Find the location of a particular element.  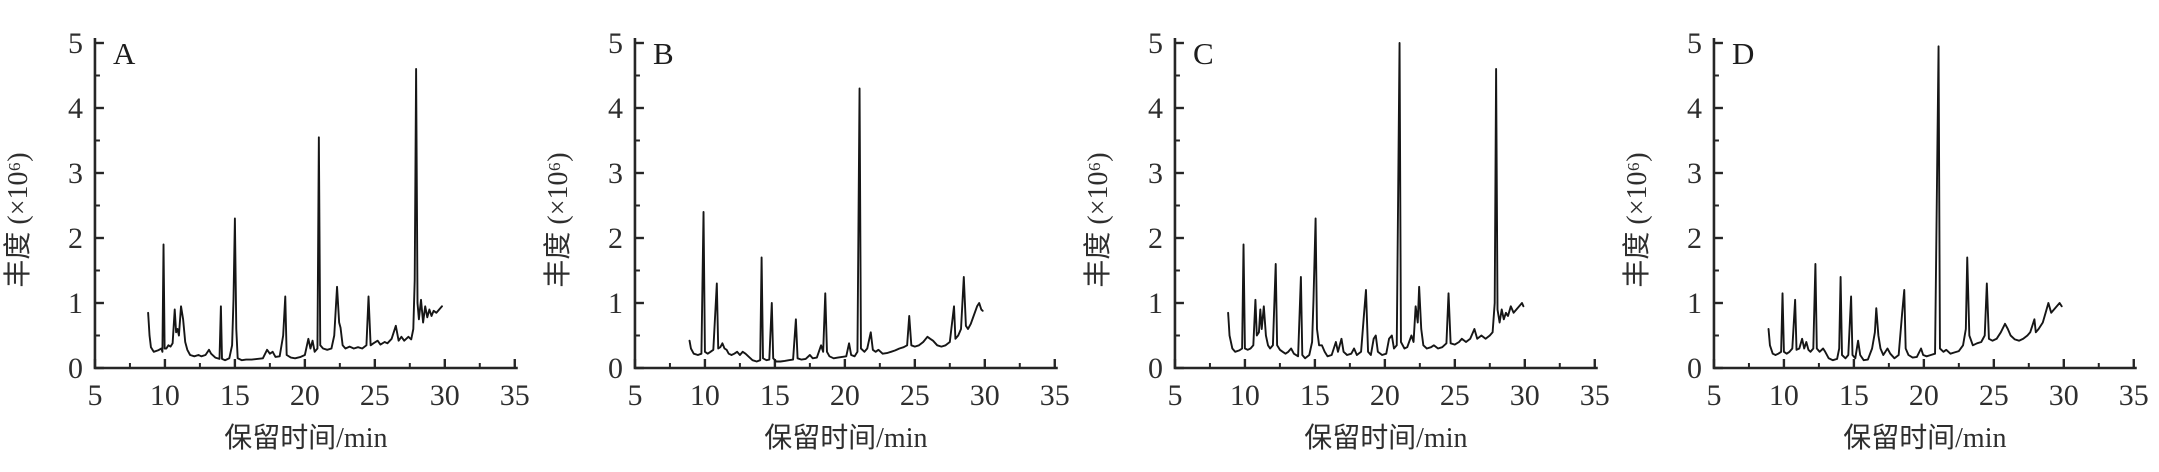

panel-letter: D is located at coordinates (1743, 53).